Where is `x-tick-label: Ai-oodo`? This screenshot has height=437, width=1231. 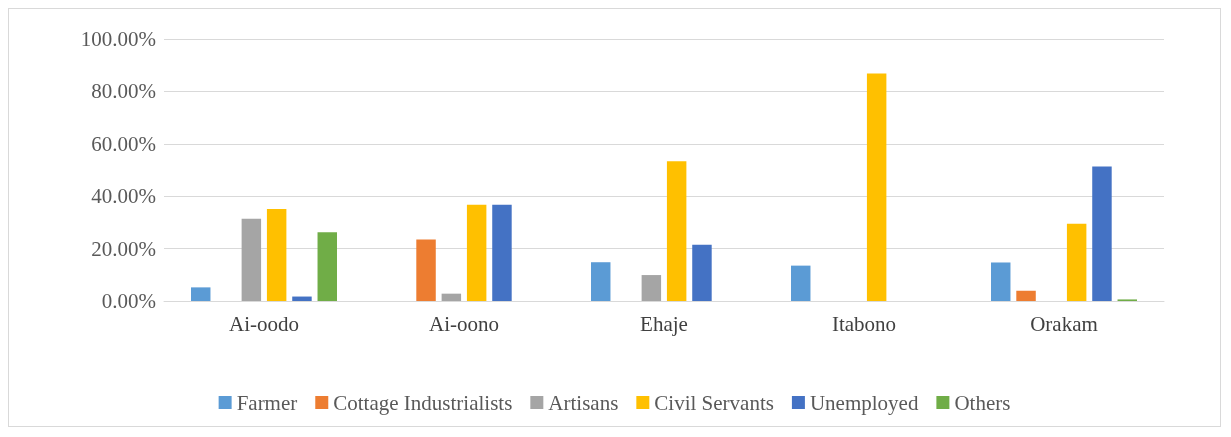 x-tick-label: Ai-oodo is located at coordinates (264, 323).